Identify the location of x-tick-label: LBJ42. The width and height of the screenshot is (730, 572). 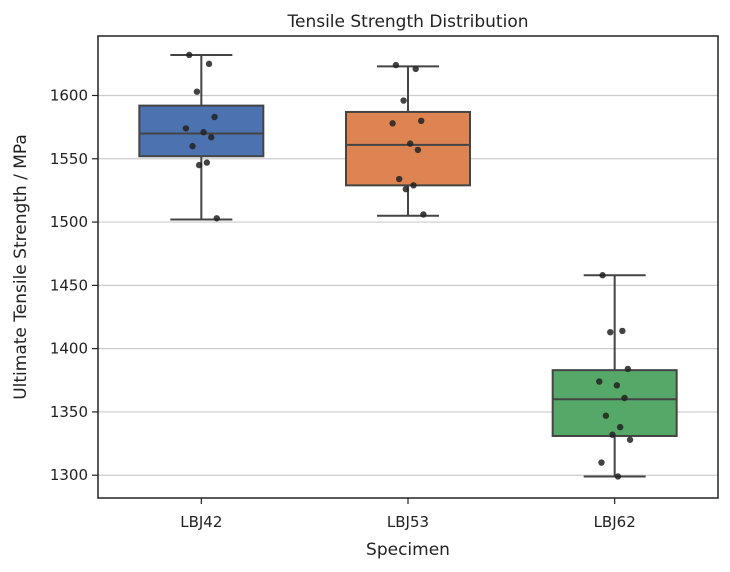
(201, 522).